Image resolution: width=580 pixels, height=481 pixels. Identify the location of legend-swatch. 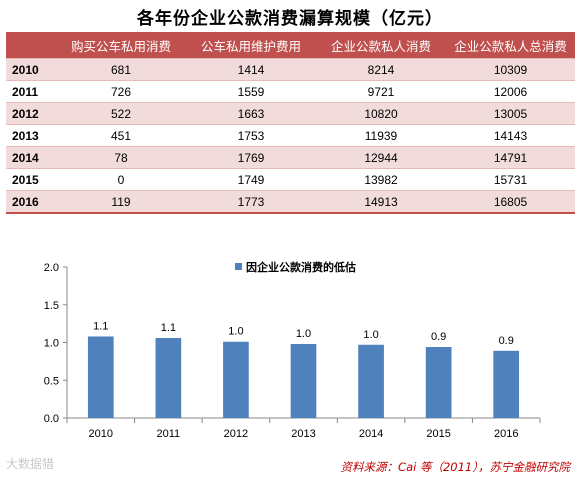
(238, 266).